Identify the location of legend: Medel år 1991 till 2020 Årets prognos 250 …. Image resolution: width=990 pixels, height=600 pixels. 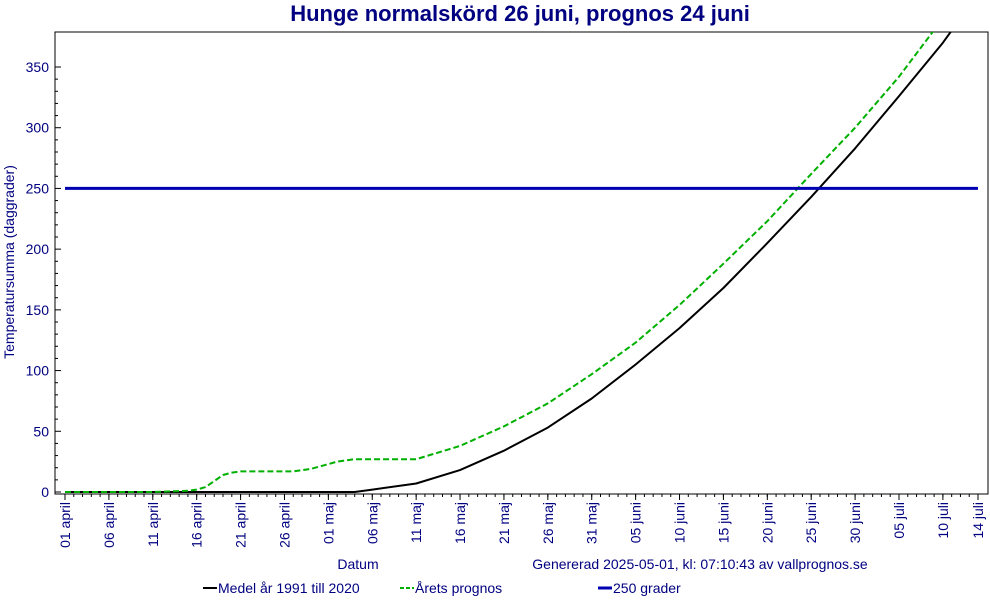
(442, 588).